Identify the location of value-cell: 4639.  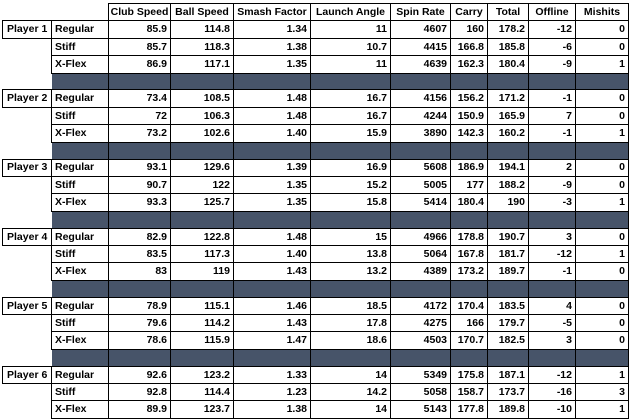
(420, 64).